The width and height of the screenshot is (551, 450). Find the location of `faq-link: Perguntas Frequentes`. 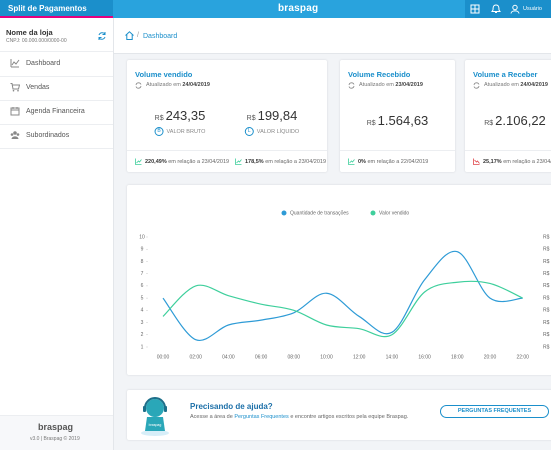

faq-link: Perguntas Frequentes is located at coordinates (261, 417).